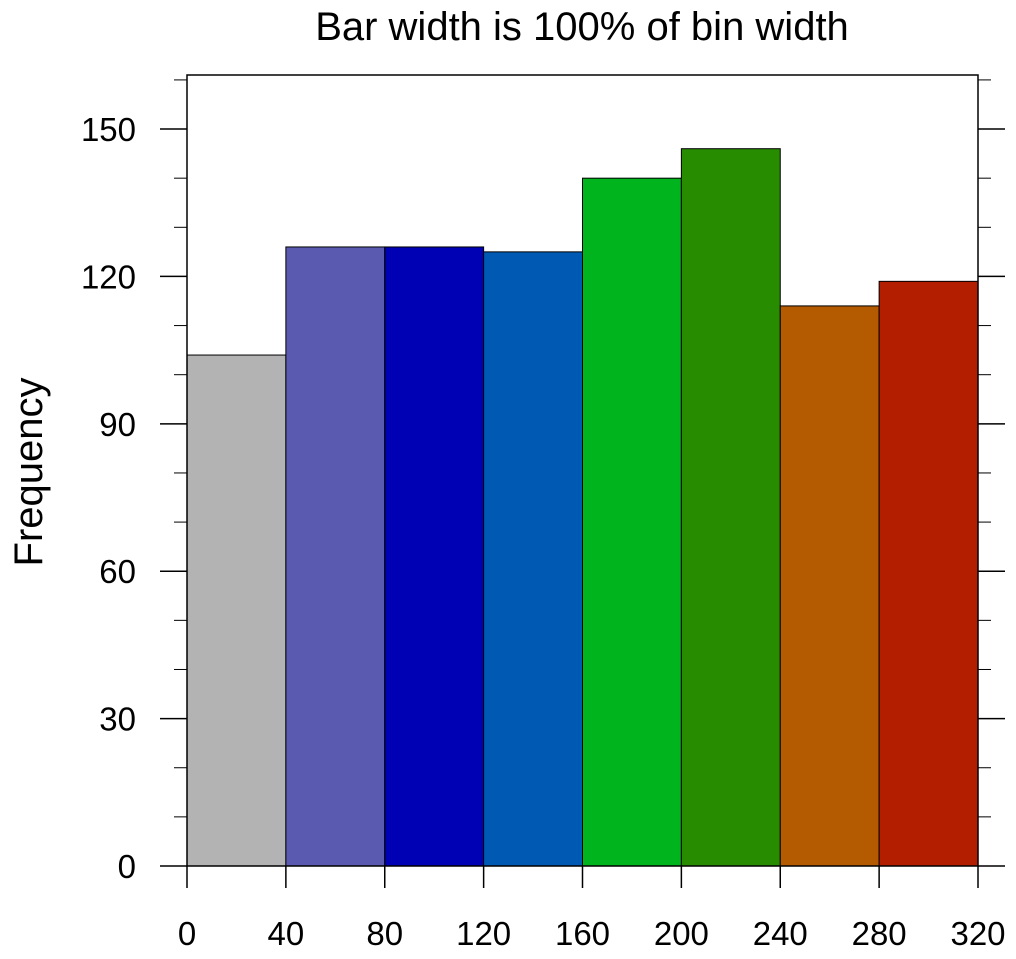 The image size is (1016, 959). I want to click on x-tick-label-8: 320, so click(977, 933).